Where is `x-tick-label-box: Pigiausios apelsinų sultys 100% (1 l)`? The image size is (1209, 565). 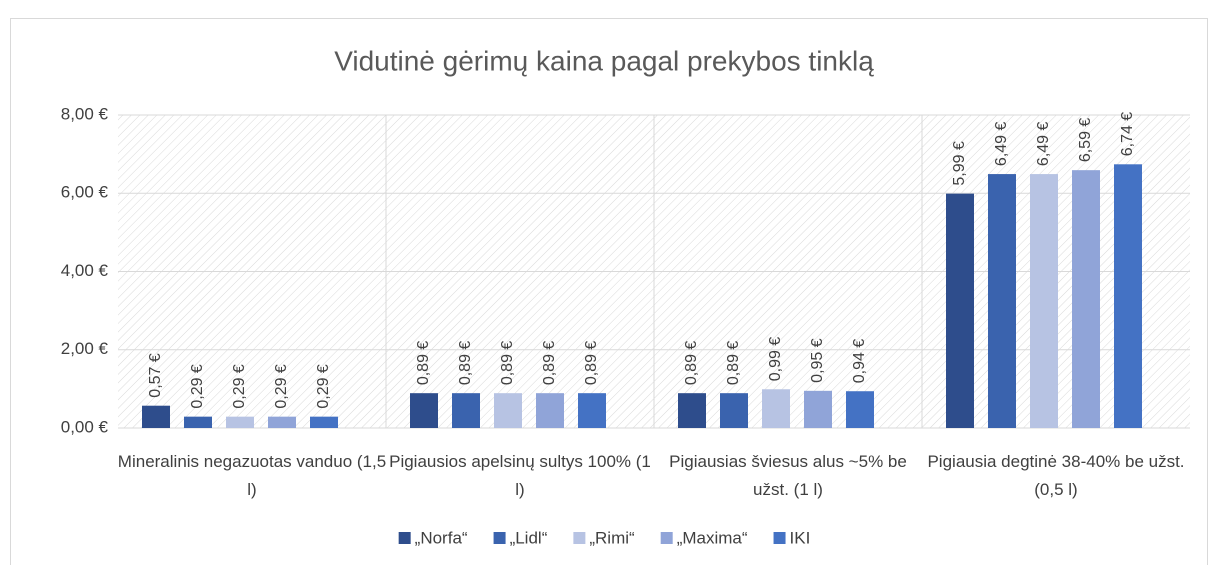 x-tick-label-box: Pigiausios apelsinų sultys 100% (1 l) is located at coordinates (520, 475).